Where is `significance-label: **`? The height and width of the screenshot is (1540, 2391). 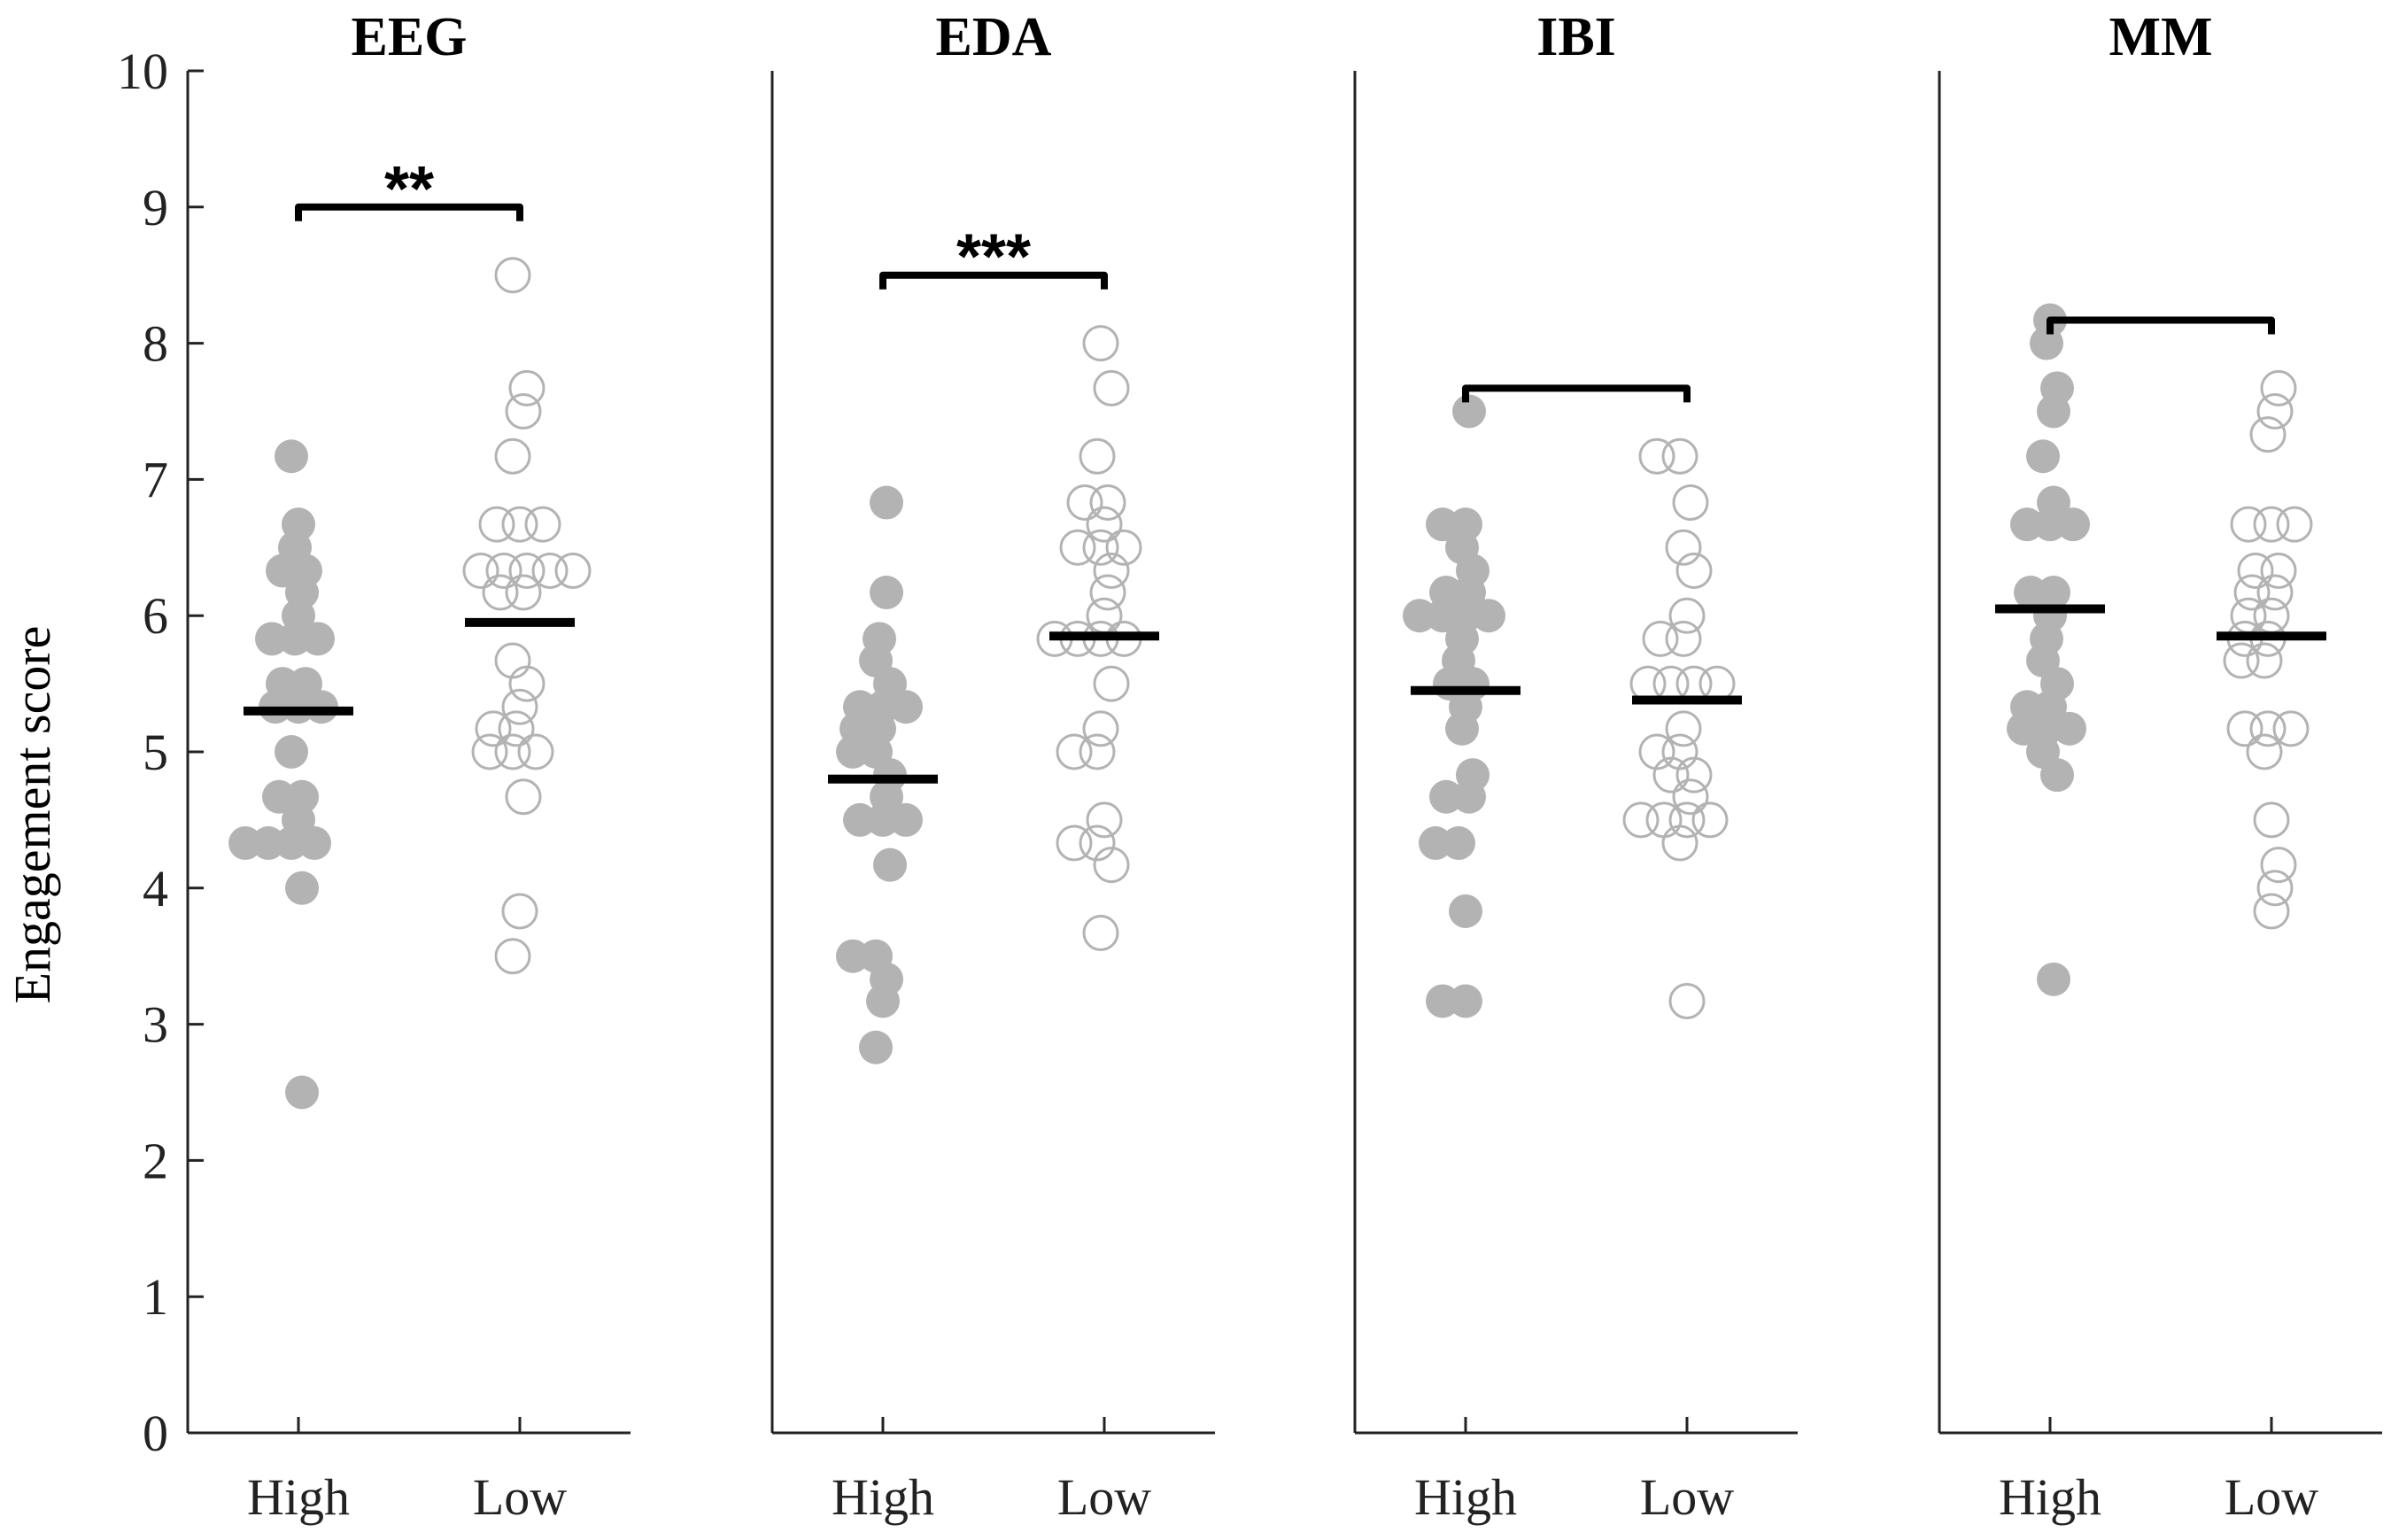
significance-label: ** is located at coordinates (409, 189).